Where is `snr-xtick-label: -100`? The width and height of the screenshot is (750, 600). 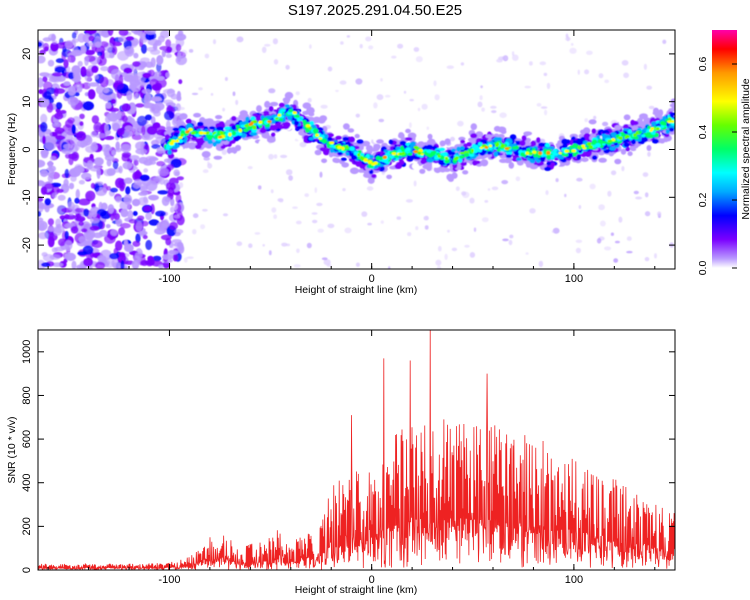
snr-xtick-label: -100 is located at coordinates (169, 580).